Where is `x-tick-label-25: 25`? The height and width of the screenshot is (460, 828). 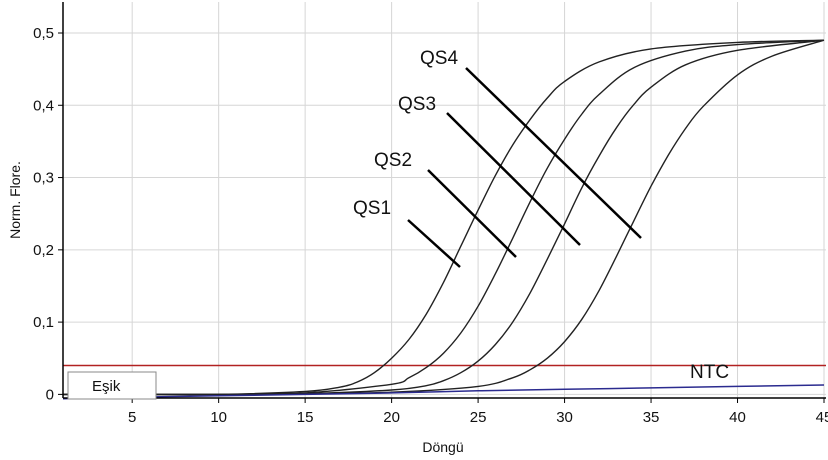
x-tick-label-25: 25 is located at coordinates (478, 417).